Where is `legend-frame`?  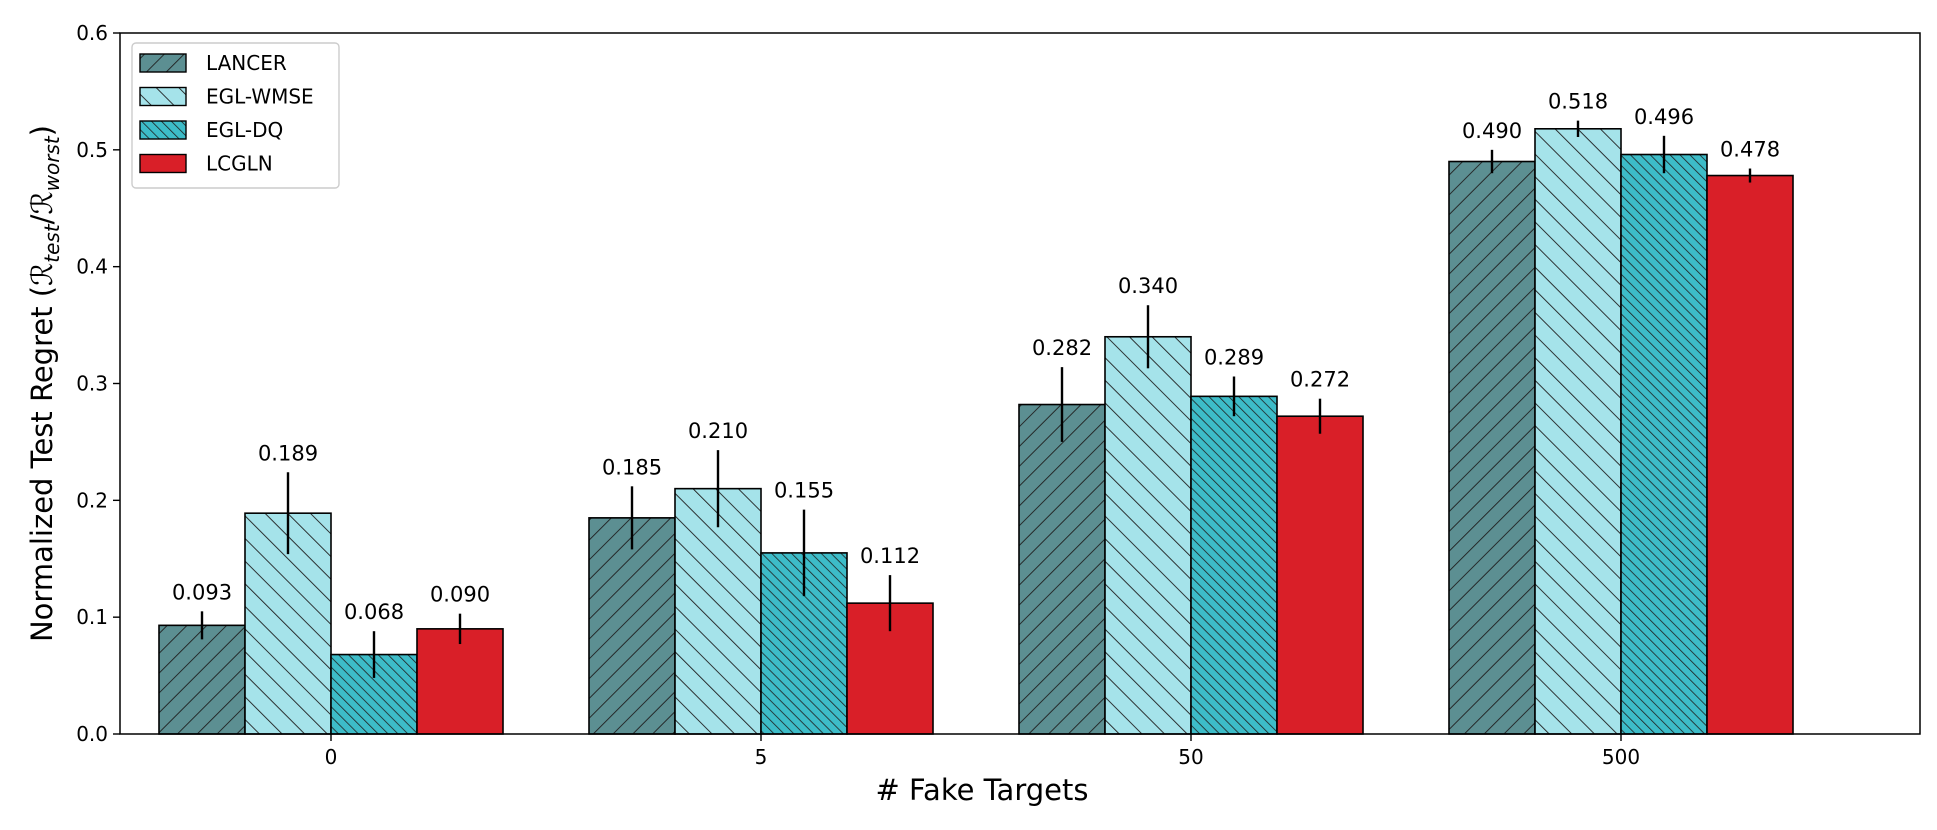
legend-frame is located at coordinates (235, 115).